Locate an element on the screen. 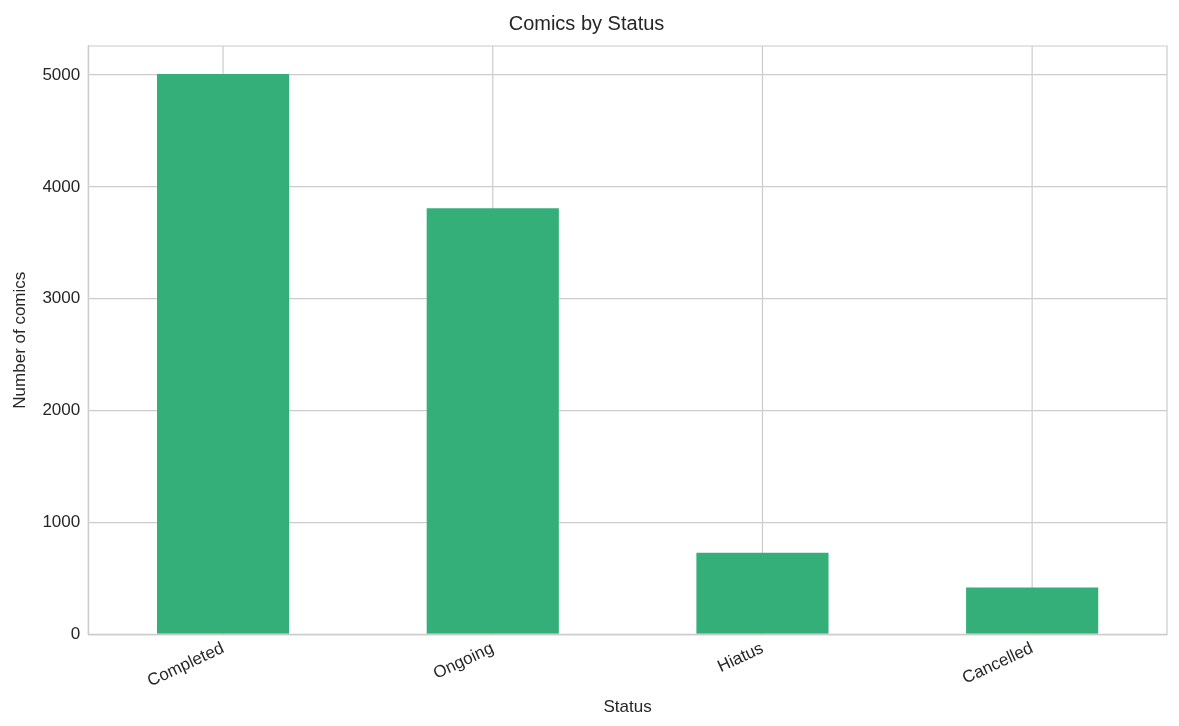  chart-title: Comics by Status is located at coordinates (586, 22).